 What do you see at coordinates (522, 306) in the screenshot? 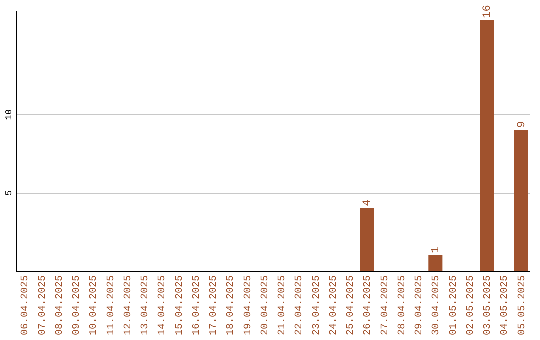
I see `x-tick-label: 05.05.2025` at bounding box center [522, 306].